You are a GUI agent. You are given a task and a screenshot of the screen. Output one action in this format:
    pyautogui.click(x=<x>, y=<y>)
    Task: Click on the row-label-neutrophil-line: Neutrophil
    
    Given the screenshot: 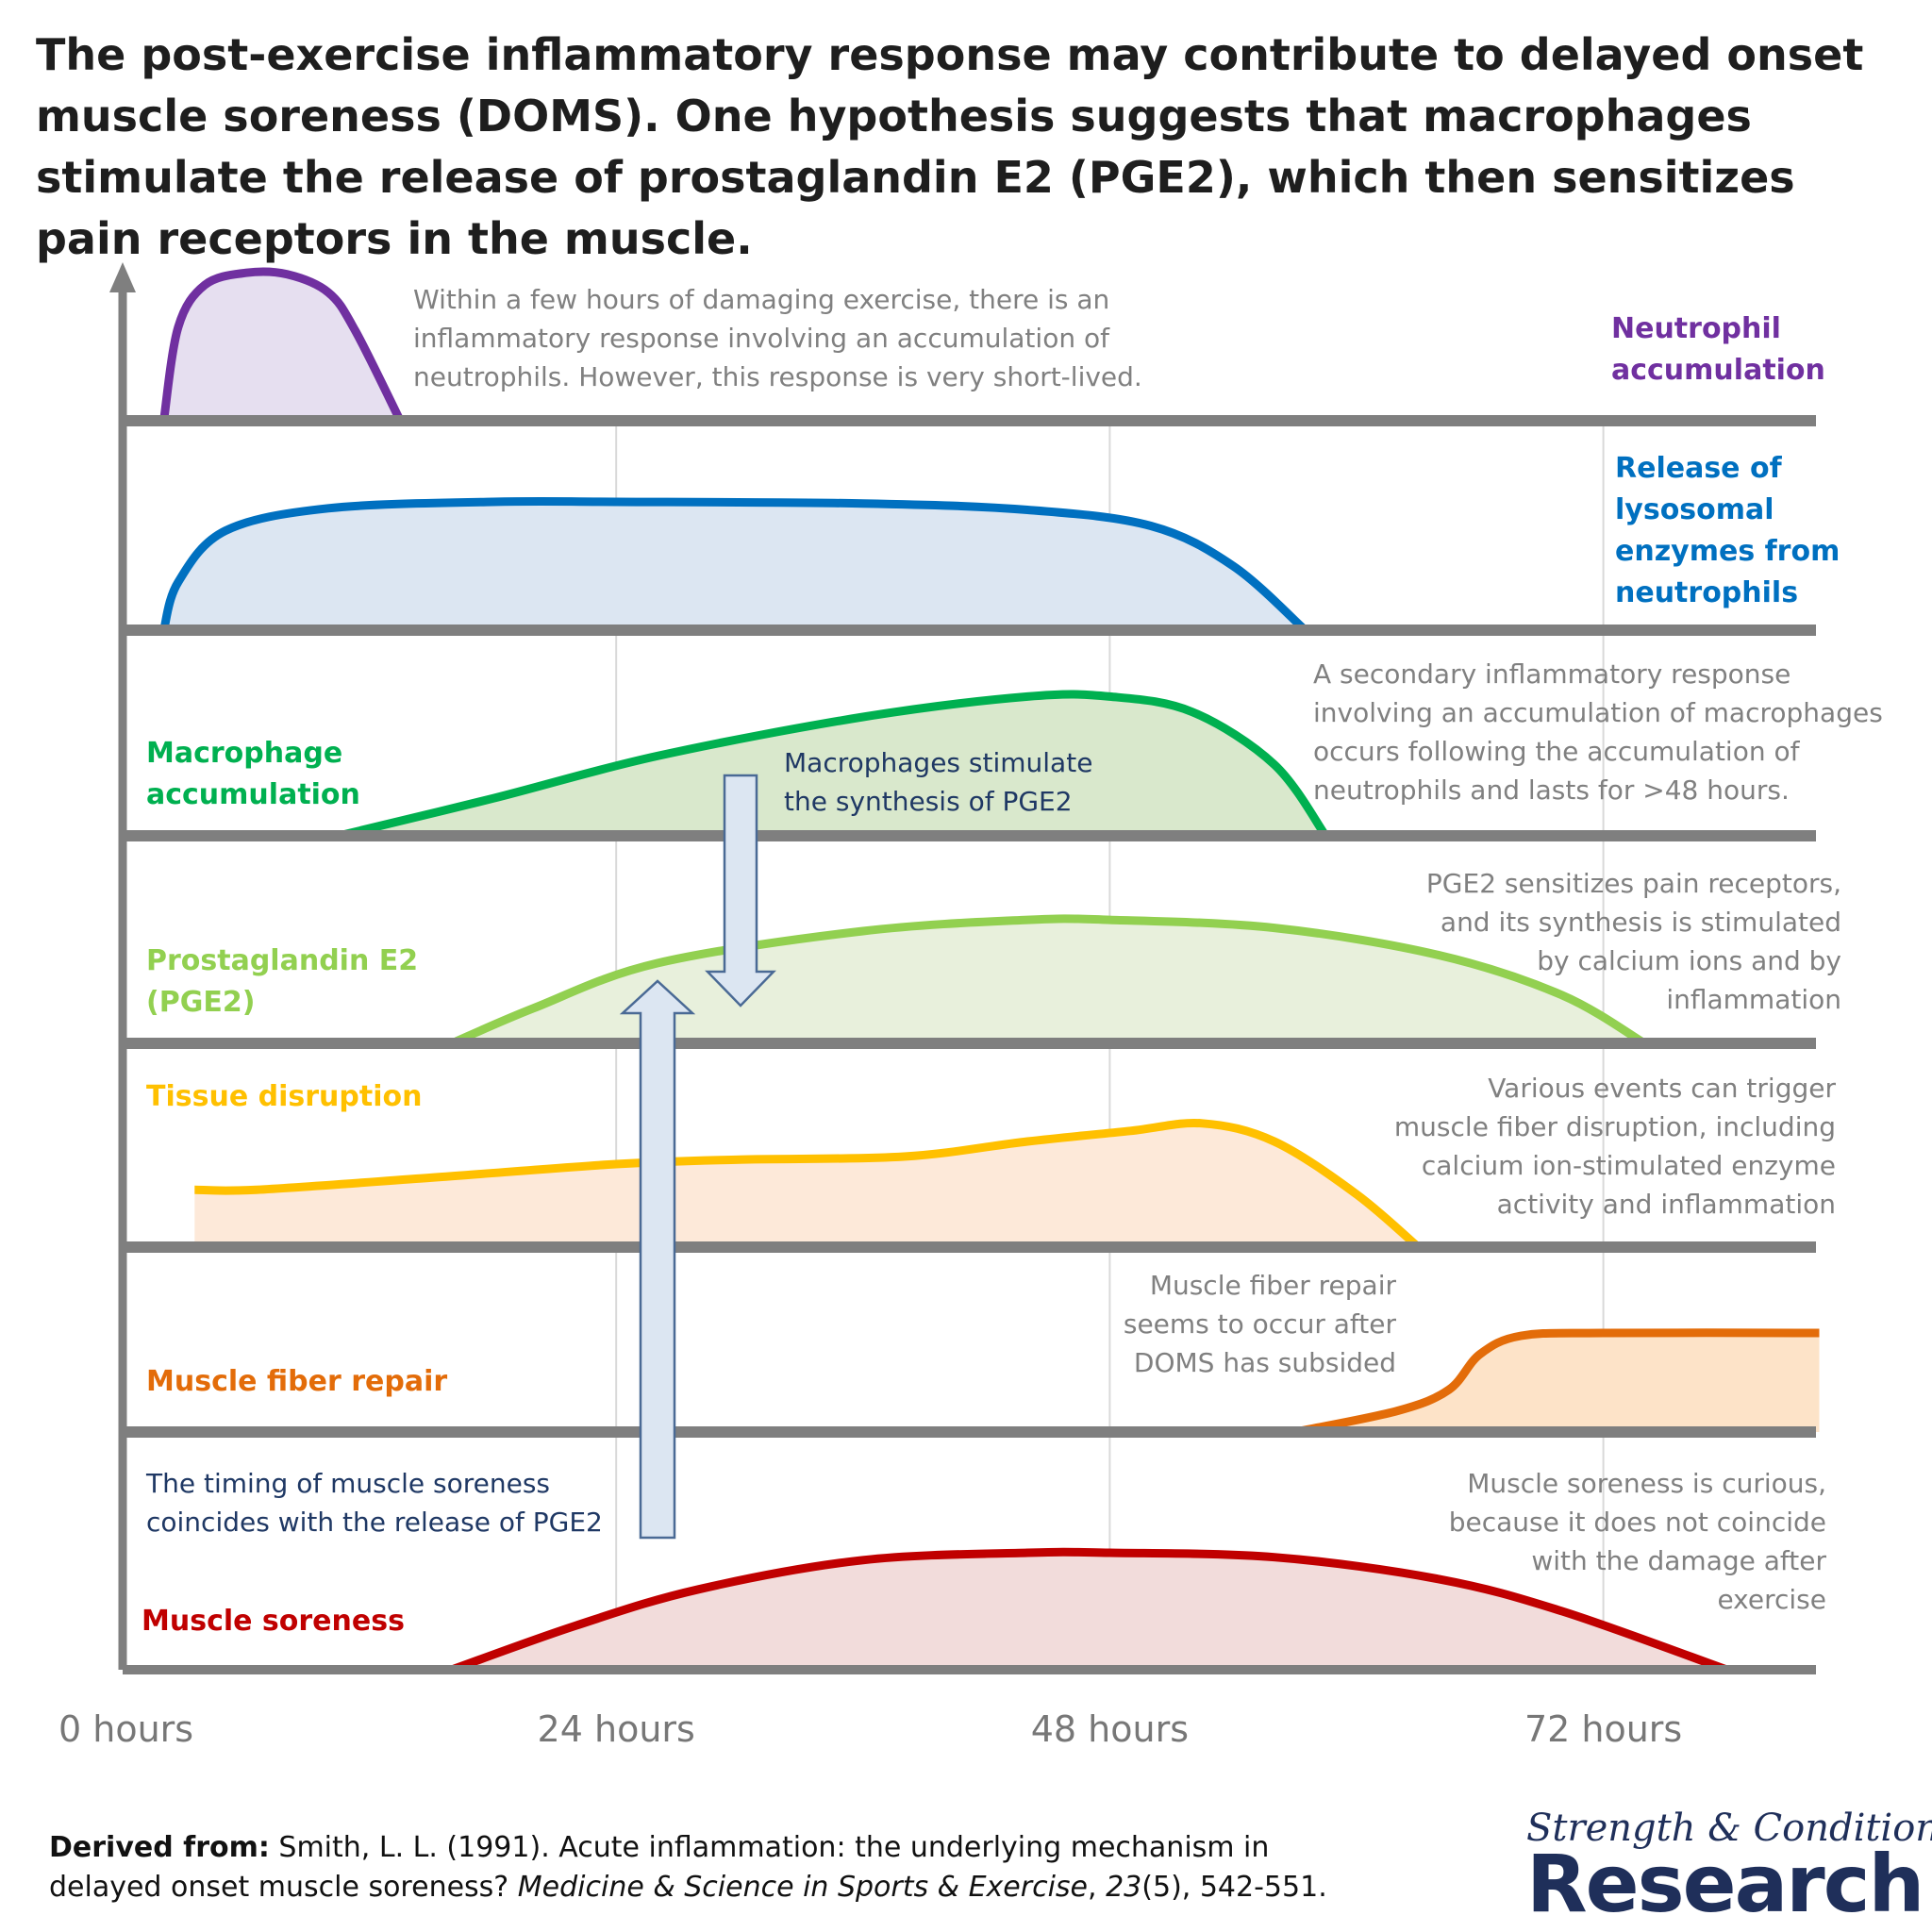 What is the action you would take?
    pyautogui.click(x=1696, y=328)
    